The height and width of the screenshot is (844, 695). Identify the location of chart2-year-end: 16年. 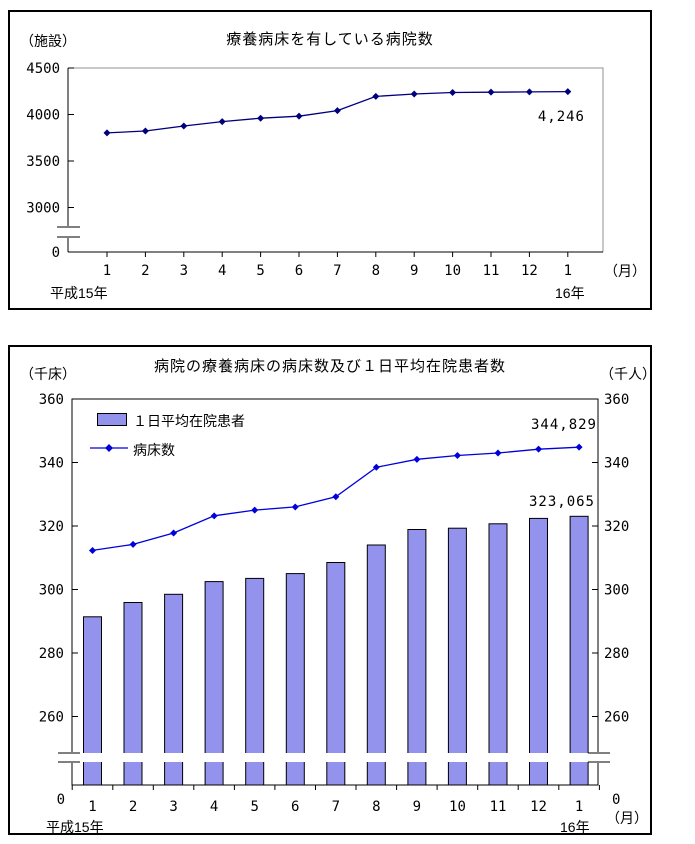
(575, 827).